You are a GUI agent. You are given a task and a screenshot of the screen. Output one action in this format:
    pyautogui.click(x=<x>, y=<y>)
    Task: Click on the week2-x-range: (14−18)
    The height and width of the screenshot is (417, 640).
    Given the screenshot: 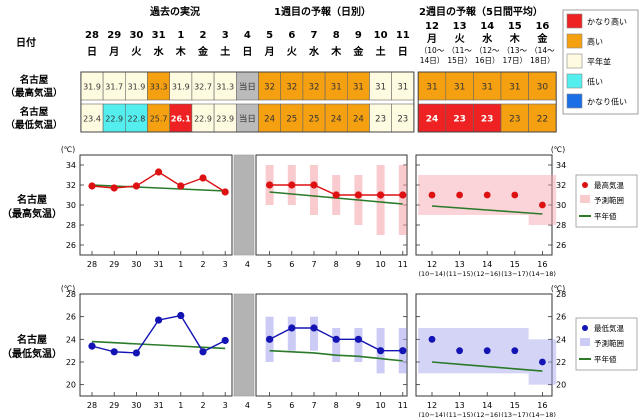 What is the action you would take?
    pyautogui.click(x=542, y=274)
    